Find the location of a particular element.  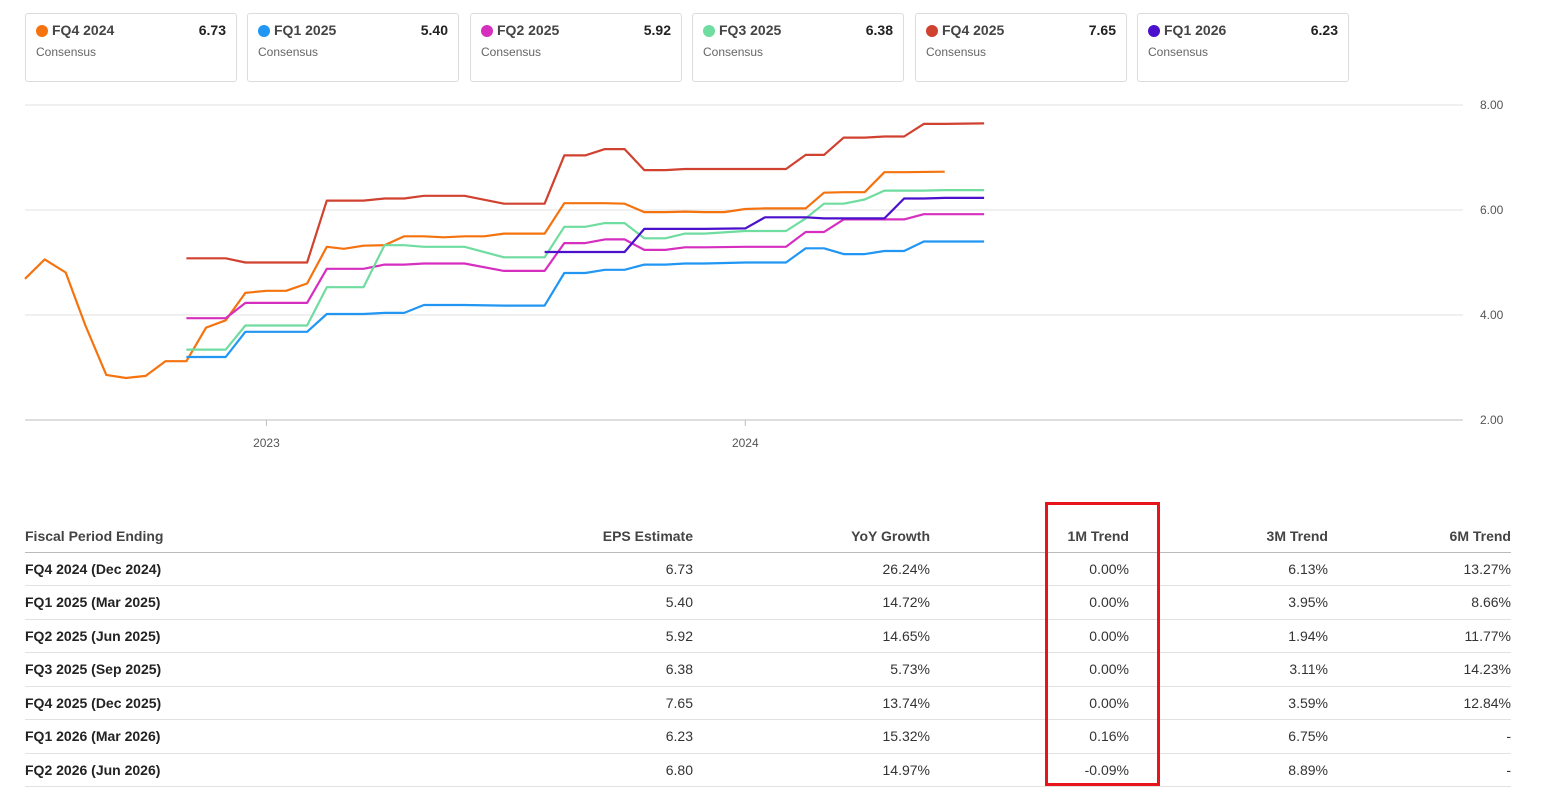

period-cell: FQ2 2025 (Jun 2025) is located at coordinates (215, 636).